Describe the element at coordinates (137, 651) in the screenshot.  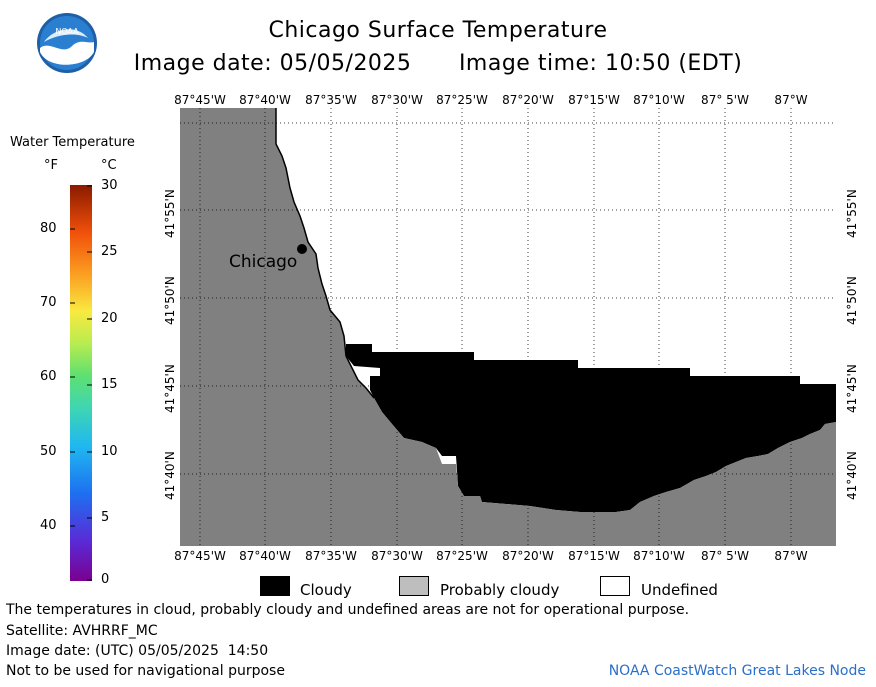
I see `footer-utc-date: Image date: (UTC) 05/05/2025 14:50` at that location.